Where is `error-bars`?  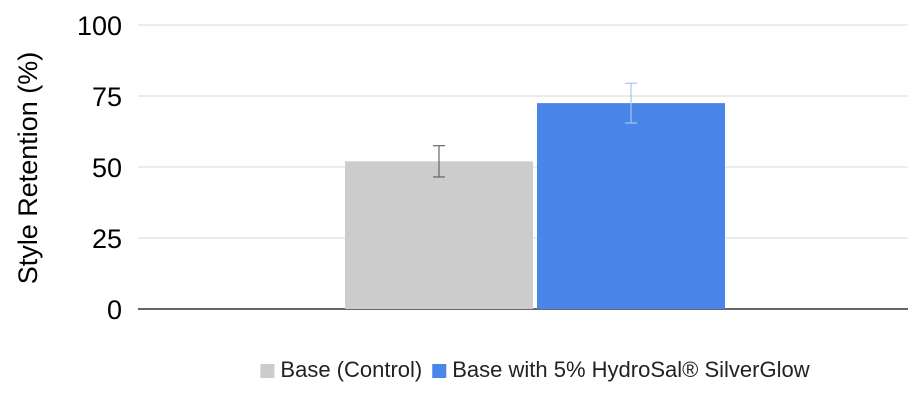
error-bars is located at coordinates (535, 130).